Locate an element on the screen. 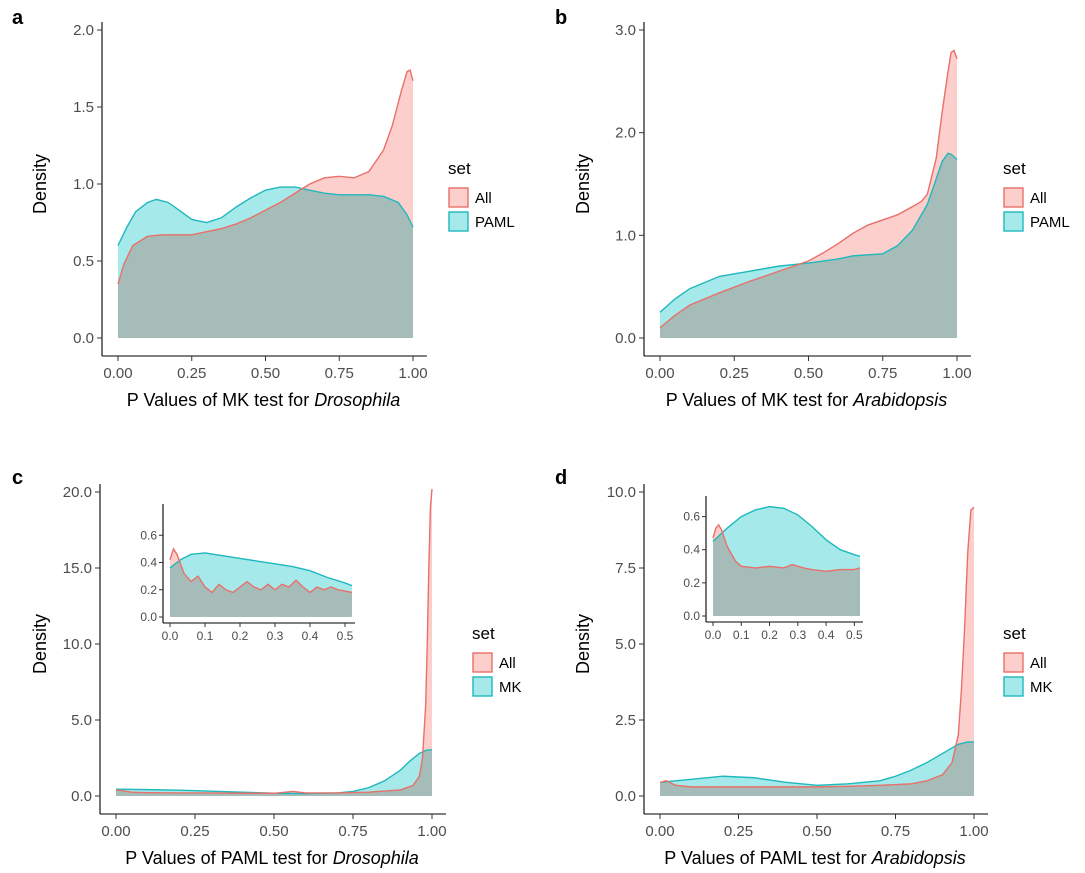 The image size is (1085, 873). x-axis-title: P Values of PAML test for Drosophila is located at coordinates (271, 858).